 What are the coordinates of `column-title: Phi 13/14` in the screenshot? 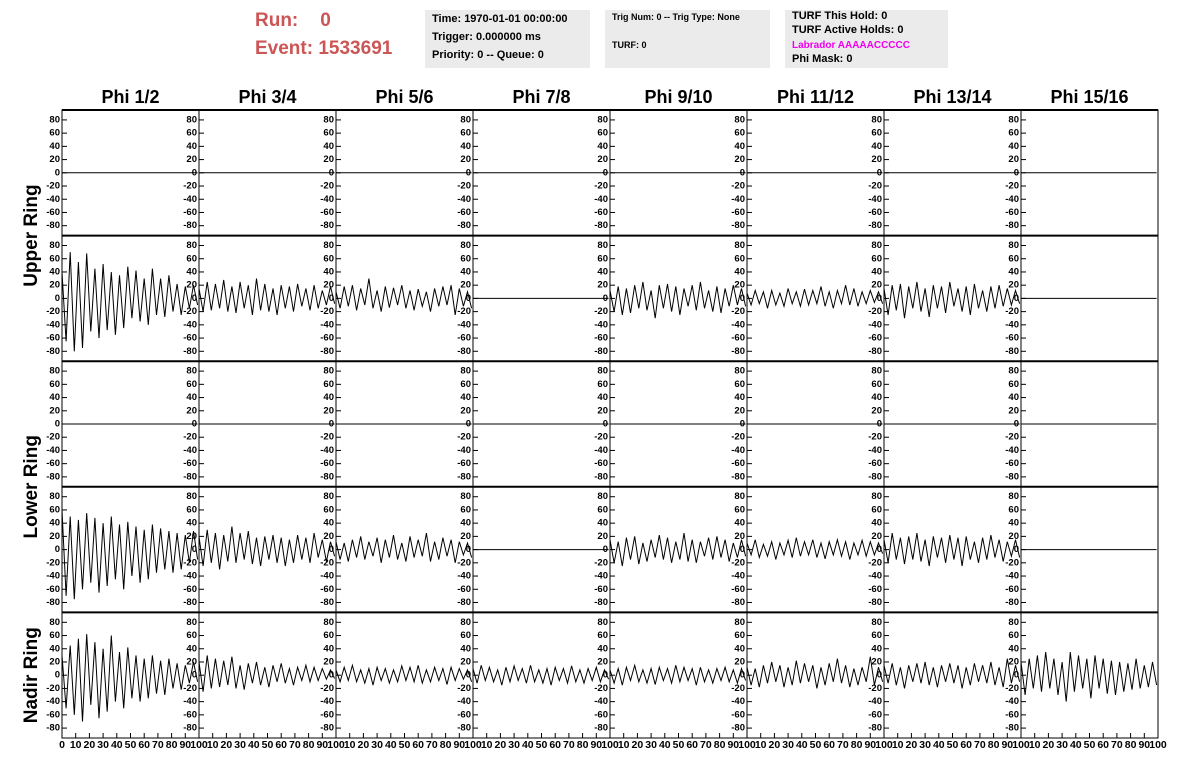 It's located at (952, 97).